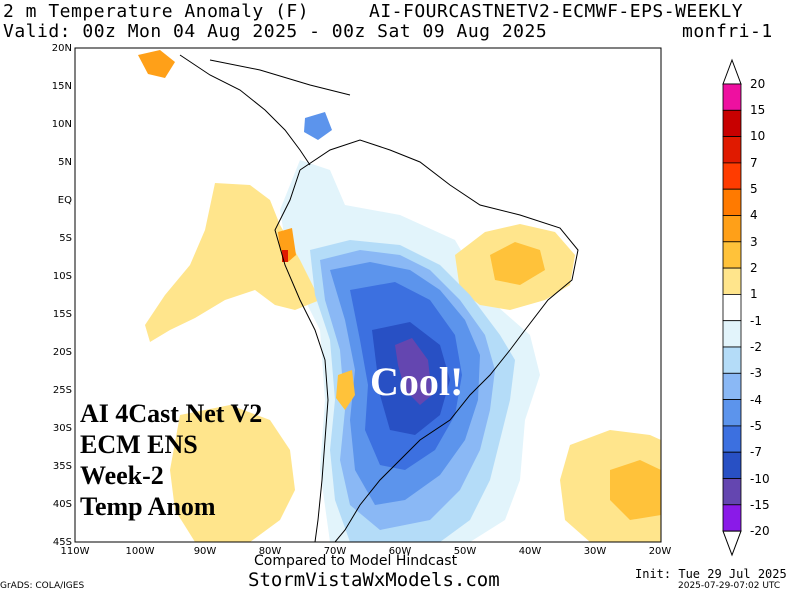 The width and height of the screenshot is (797, 593). What do you see at coordinates (758, 110) in the screenshot?
I see `colorbar-label: 15` at bounding box center [758, 110].